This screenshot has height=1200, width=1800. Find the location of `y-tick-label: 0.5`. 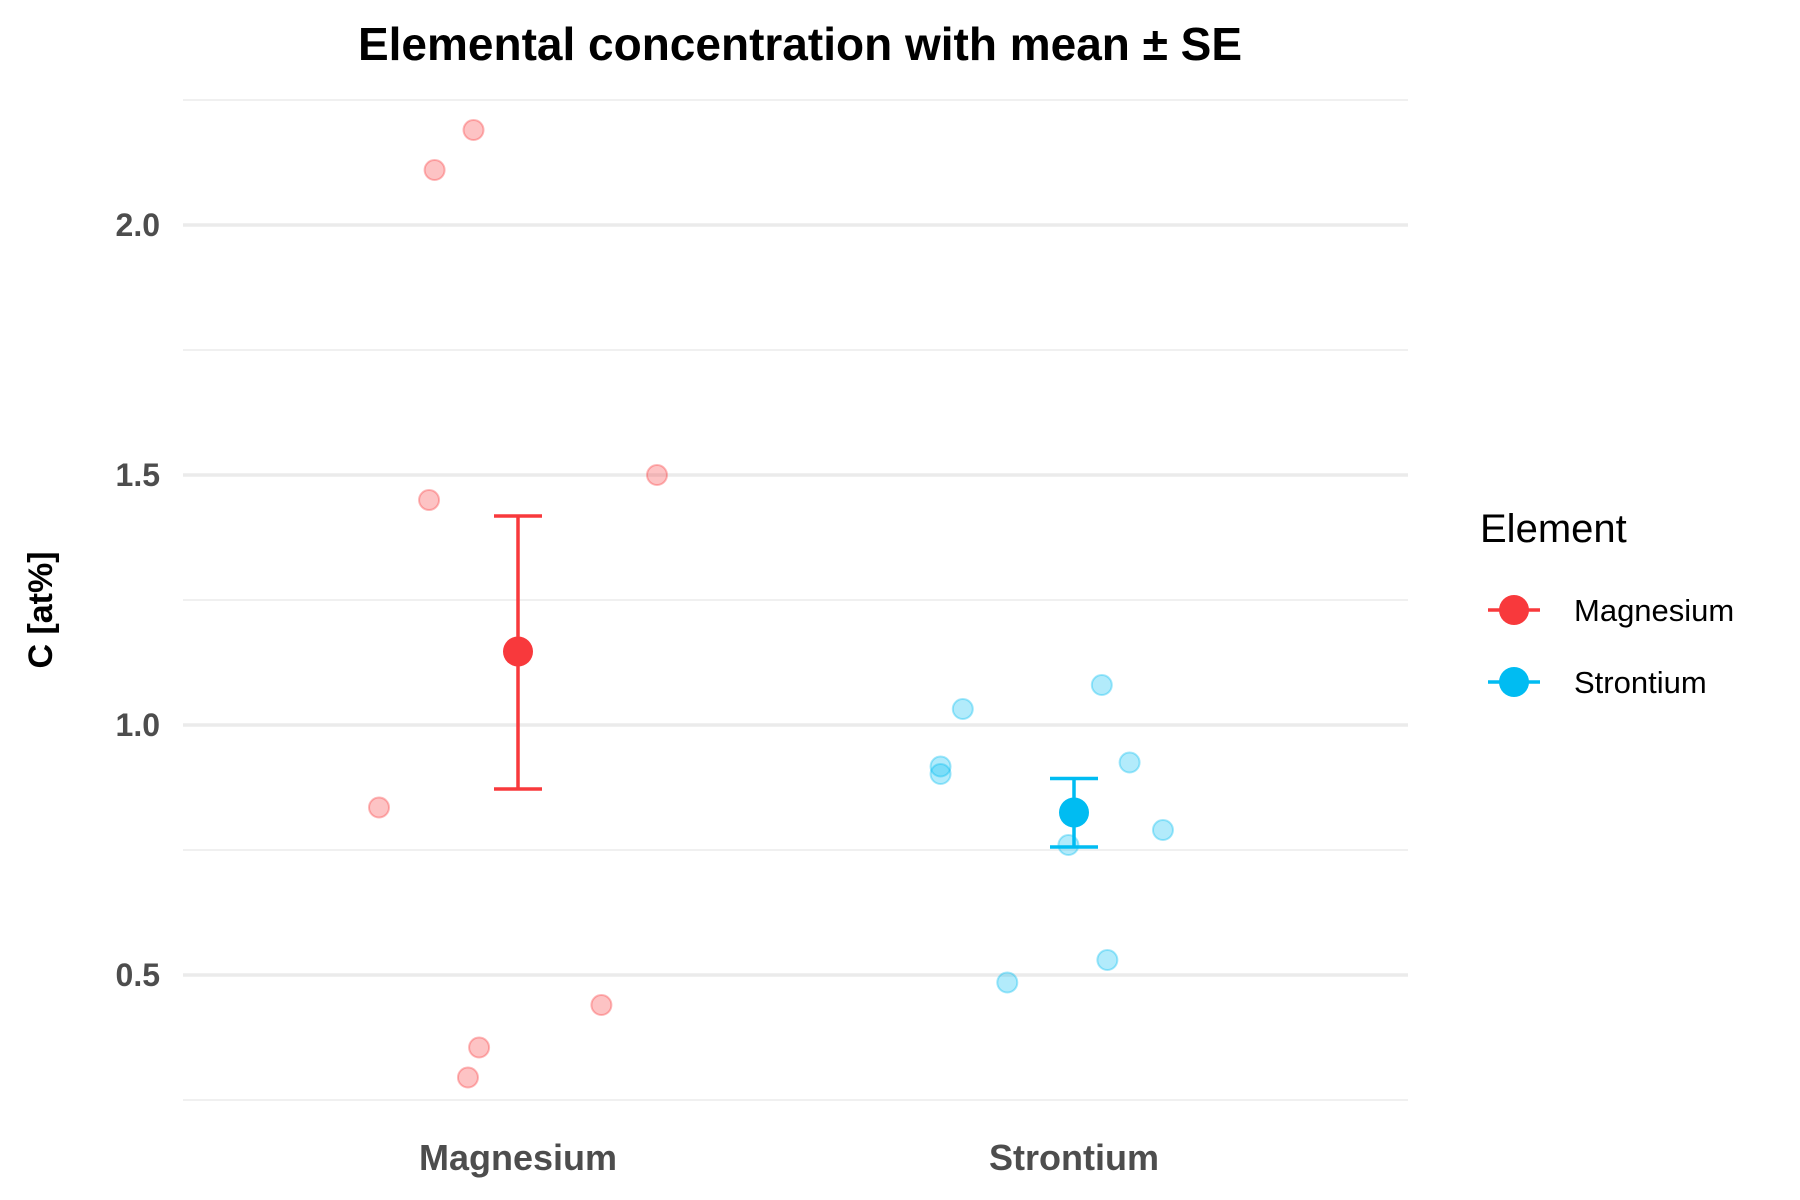

y-tick-label: 0.5 is located at coordinates (138, 975).